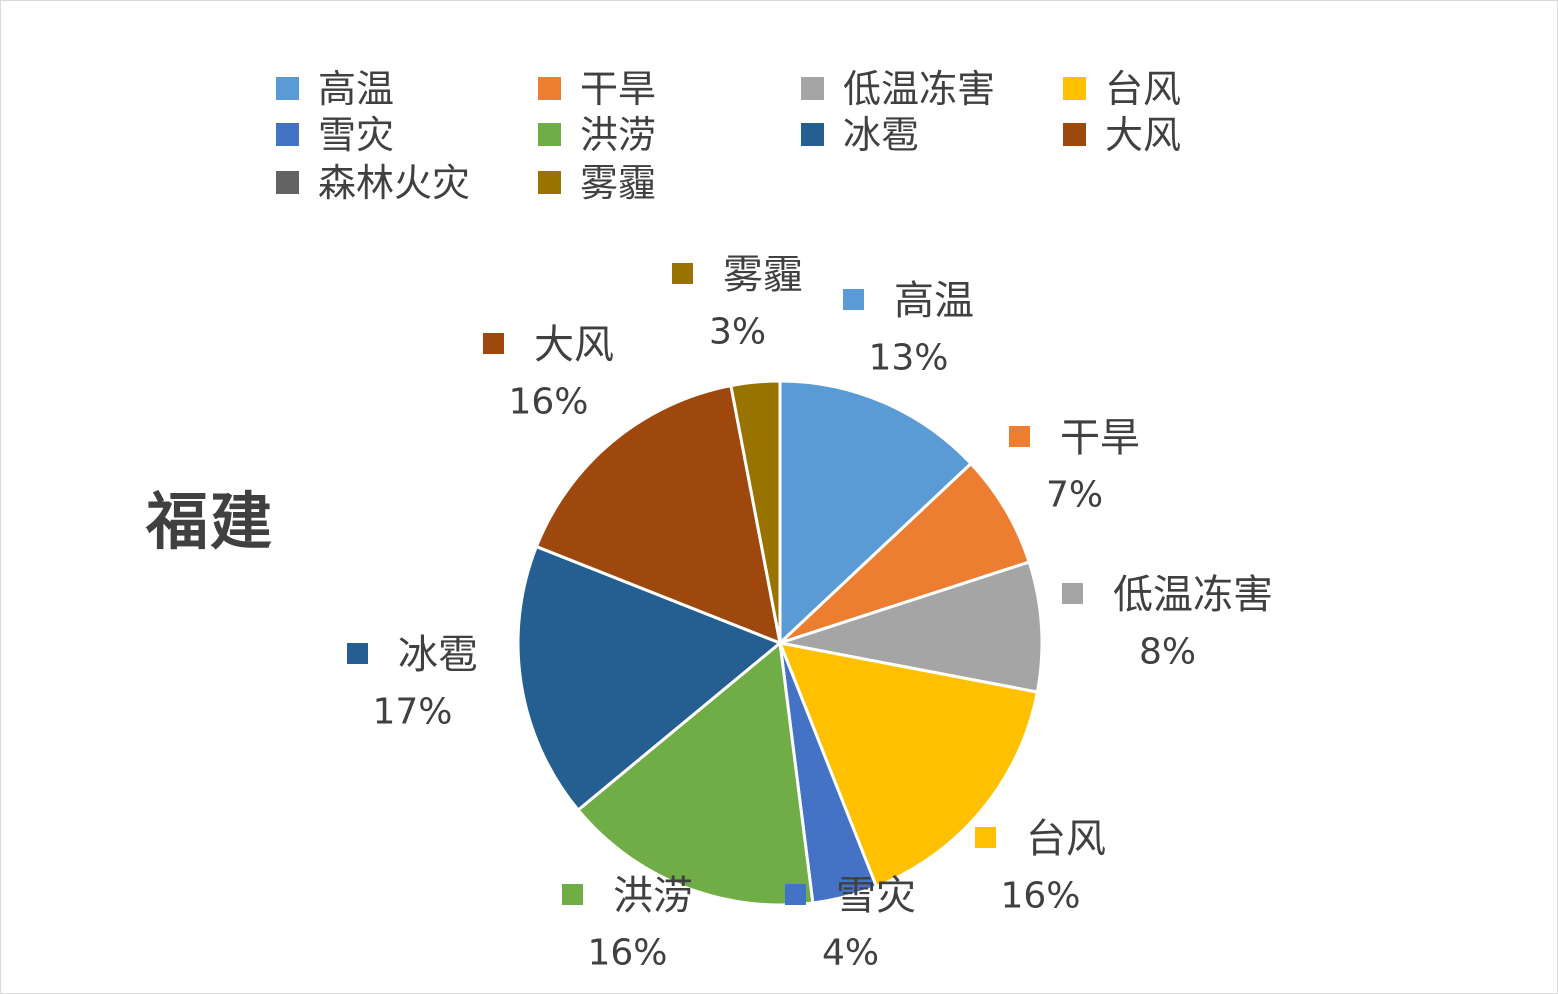 The width and height of the screenshot is (1558, 994). What do you see at coordinates (763, 275) in the screenshot?
I see `data-label-category: 雾霾` at bounding box center [763, 275].